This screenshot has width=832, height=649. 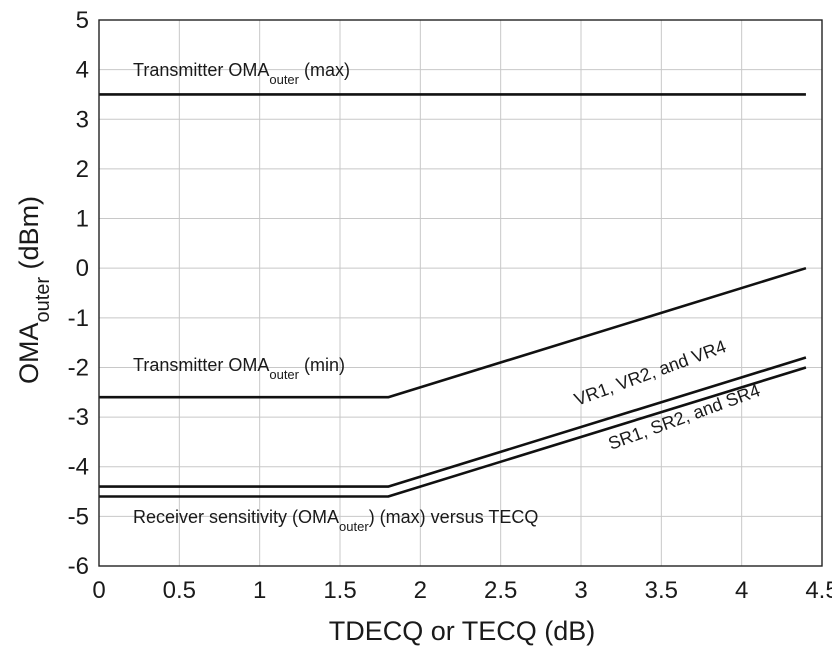 What do you see at coordinates (78, 467) in the screenshot?
I see `y-tick-label: -4` at bounding box center [78, 467].